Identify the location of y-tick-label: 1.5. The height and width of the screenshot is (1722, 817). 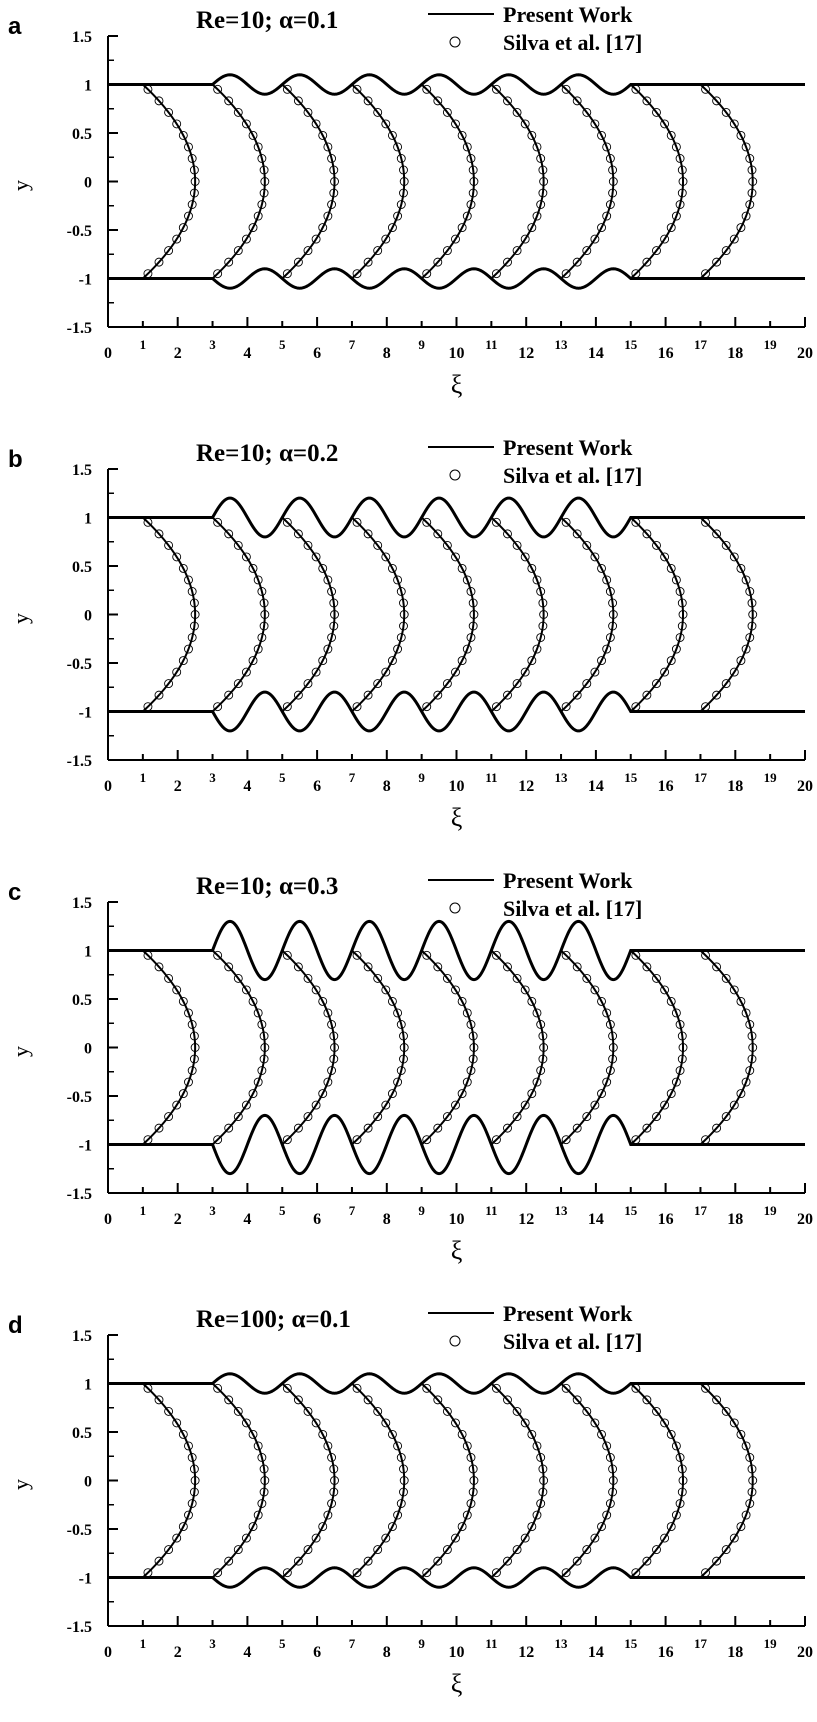
(82, 470).